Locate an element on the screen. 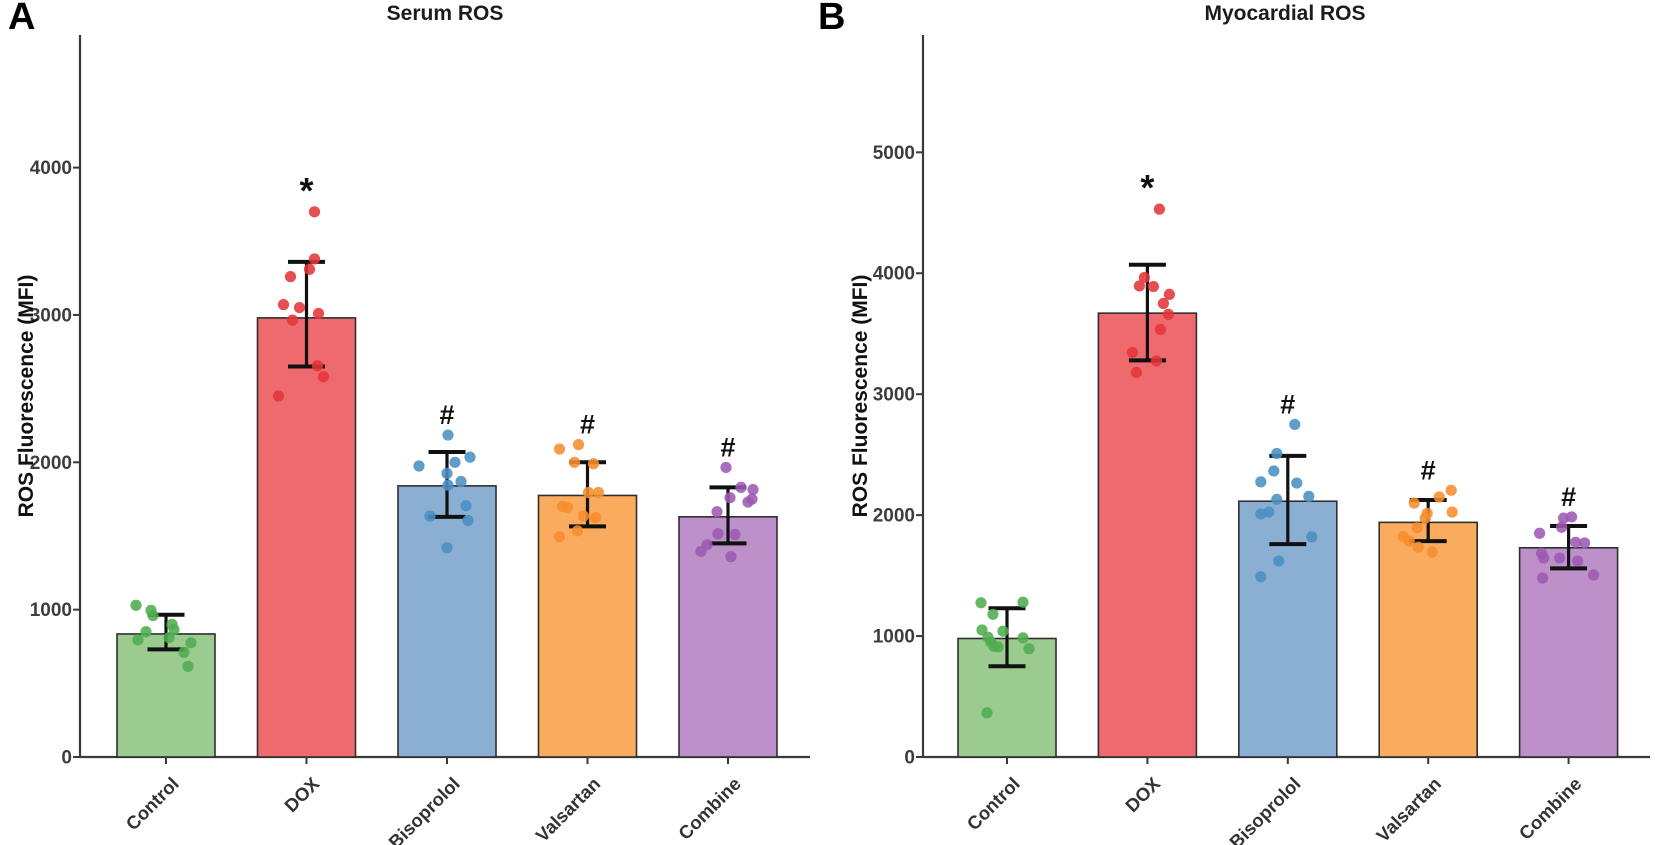 Image resolution: width=1655 pixels, height=845 pixels. y-tick-label: 1000 is located at coordinates (51, 610).